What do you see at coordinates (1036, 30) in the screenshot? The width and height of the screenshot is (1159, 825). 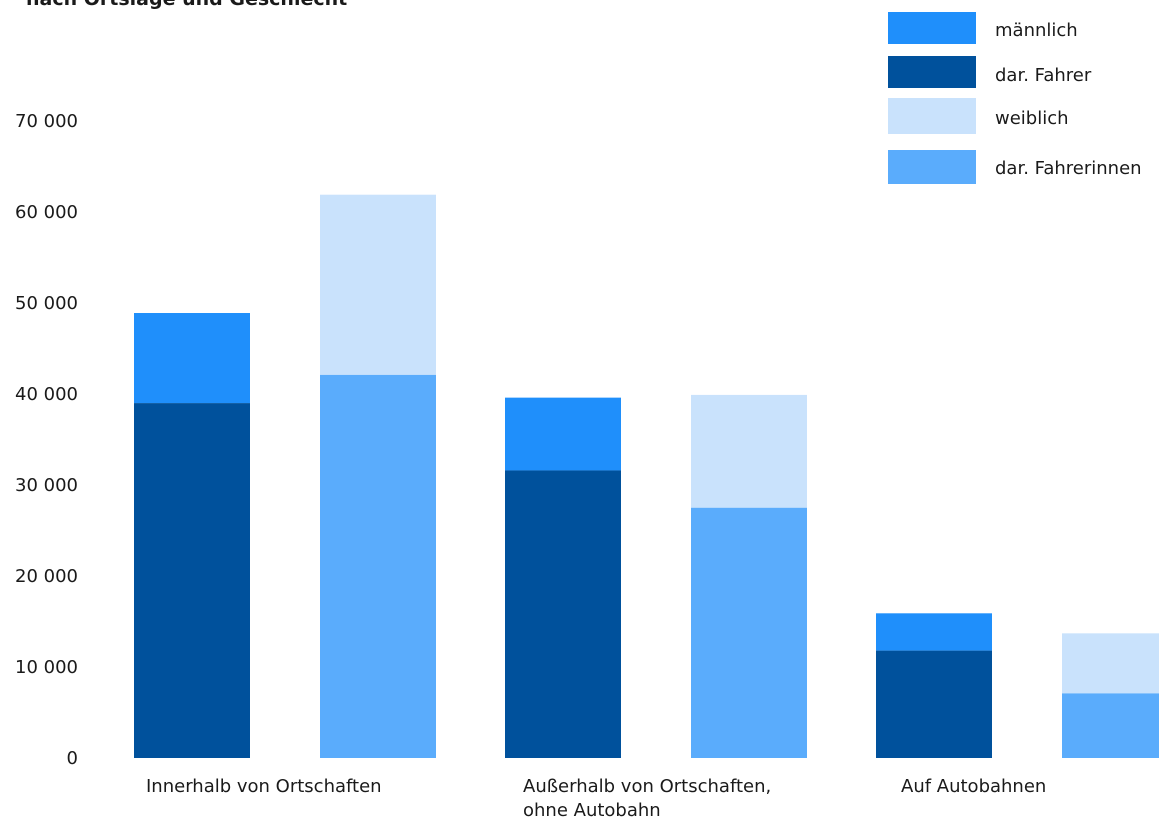 I see `legend-label: männlich` at bounding box center [1036, 30].